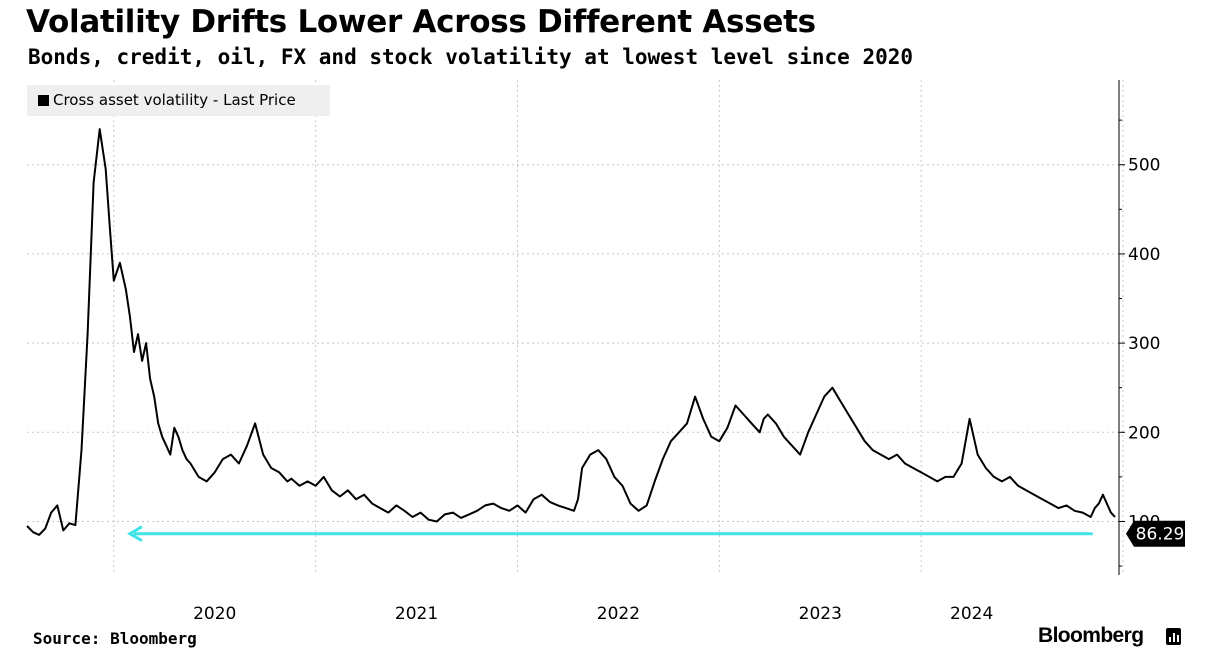 This screenshot has height=657, width=1207. What do you see at coordinates (655, 533) in the screenshot?
I see `annotations: 86.29` at bounding box center [655, 533].